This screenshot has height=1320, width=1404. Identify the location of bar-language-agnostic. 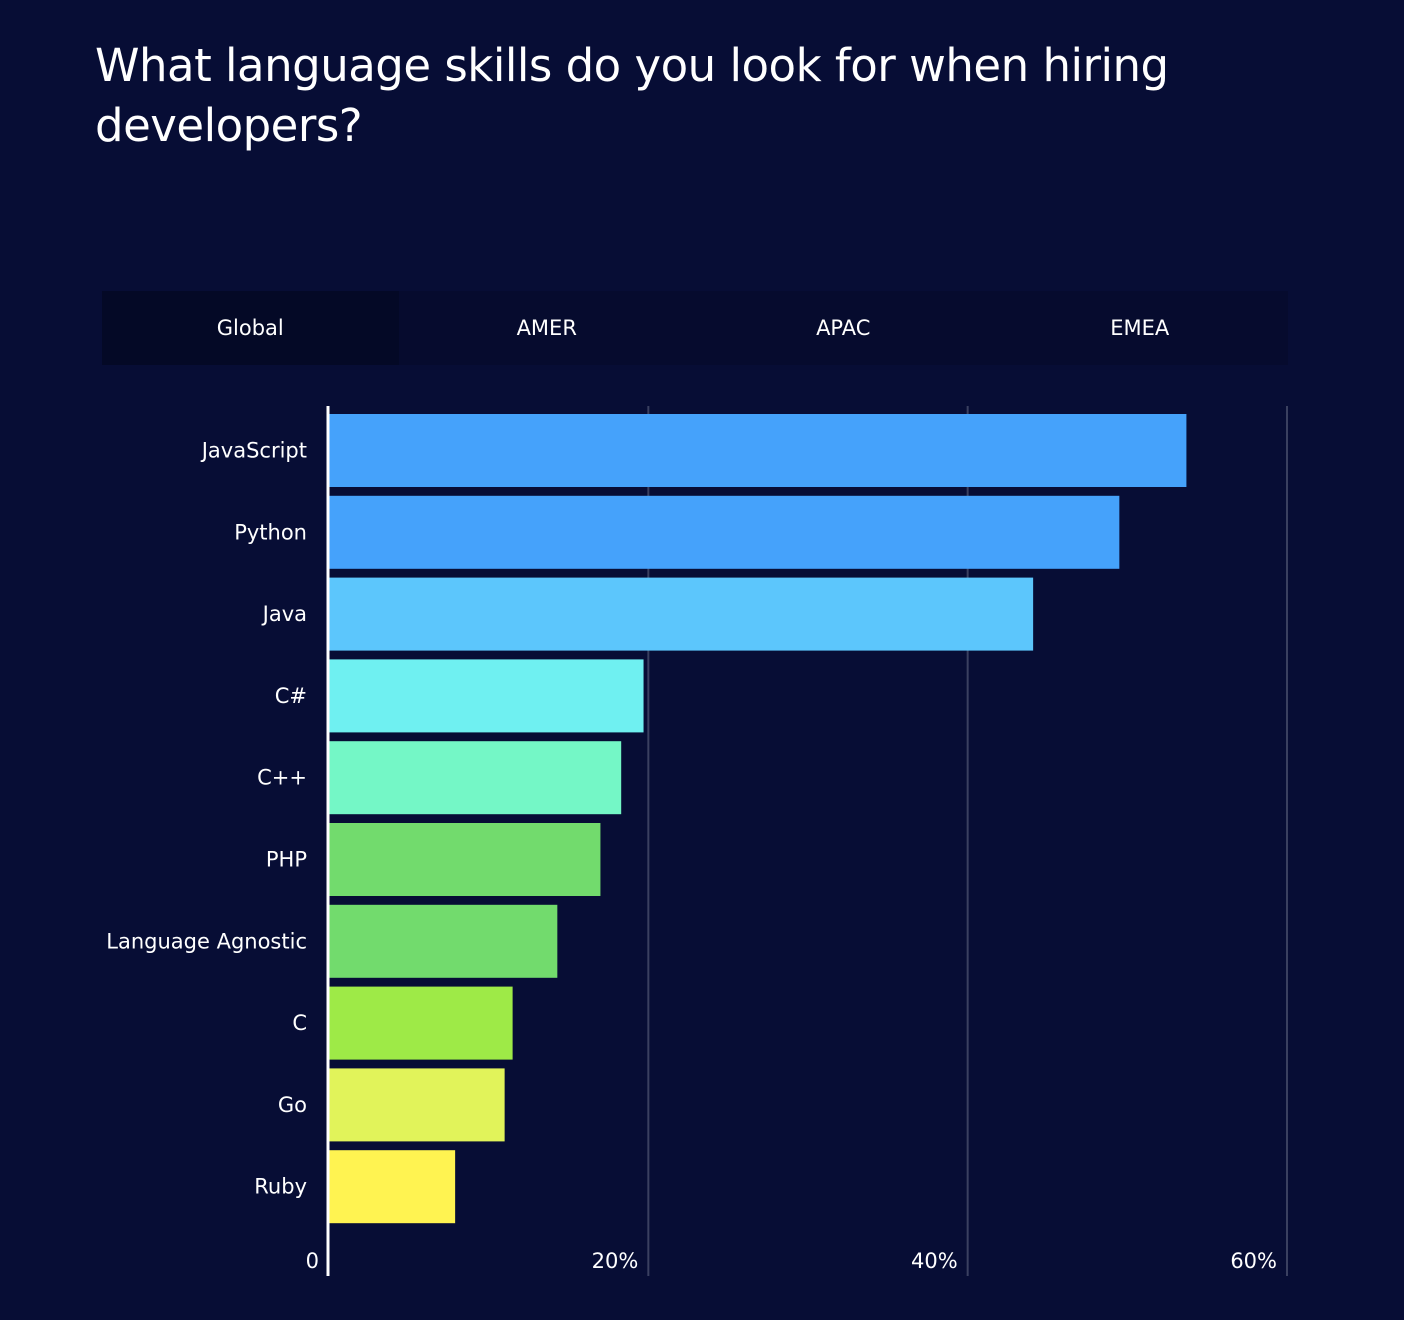
(443, 941).